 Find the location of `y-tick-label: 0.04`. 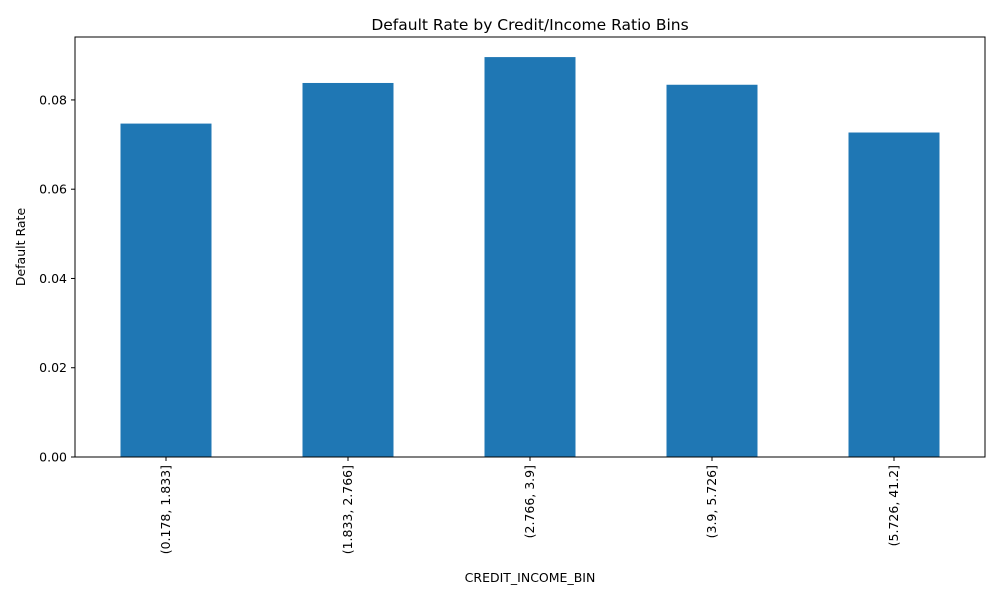

y-tick-label: 0.04 is located at coordinates (53, 278).